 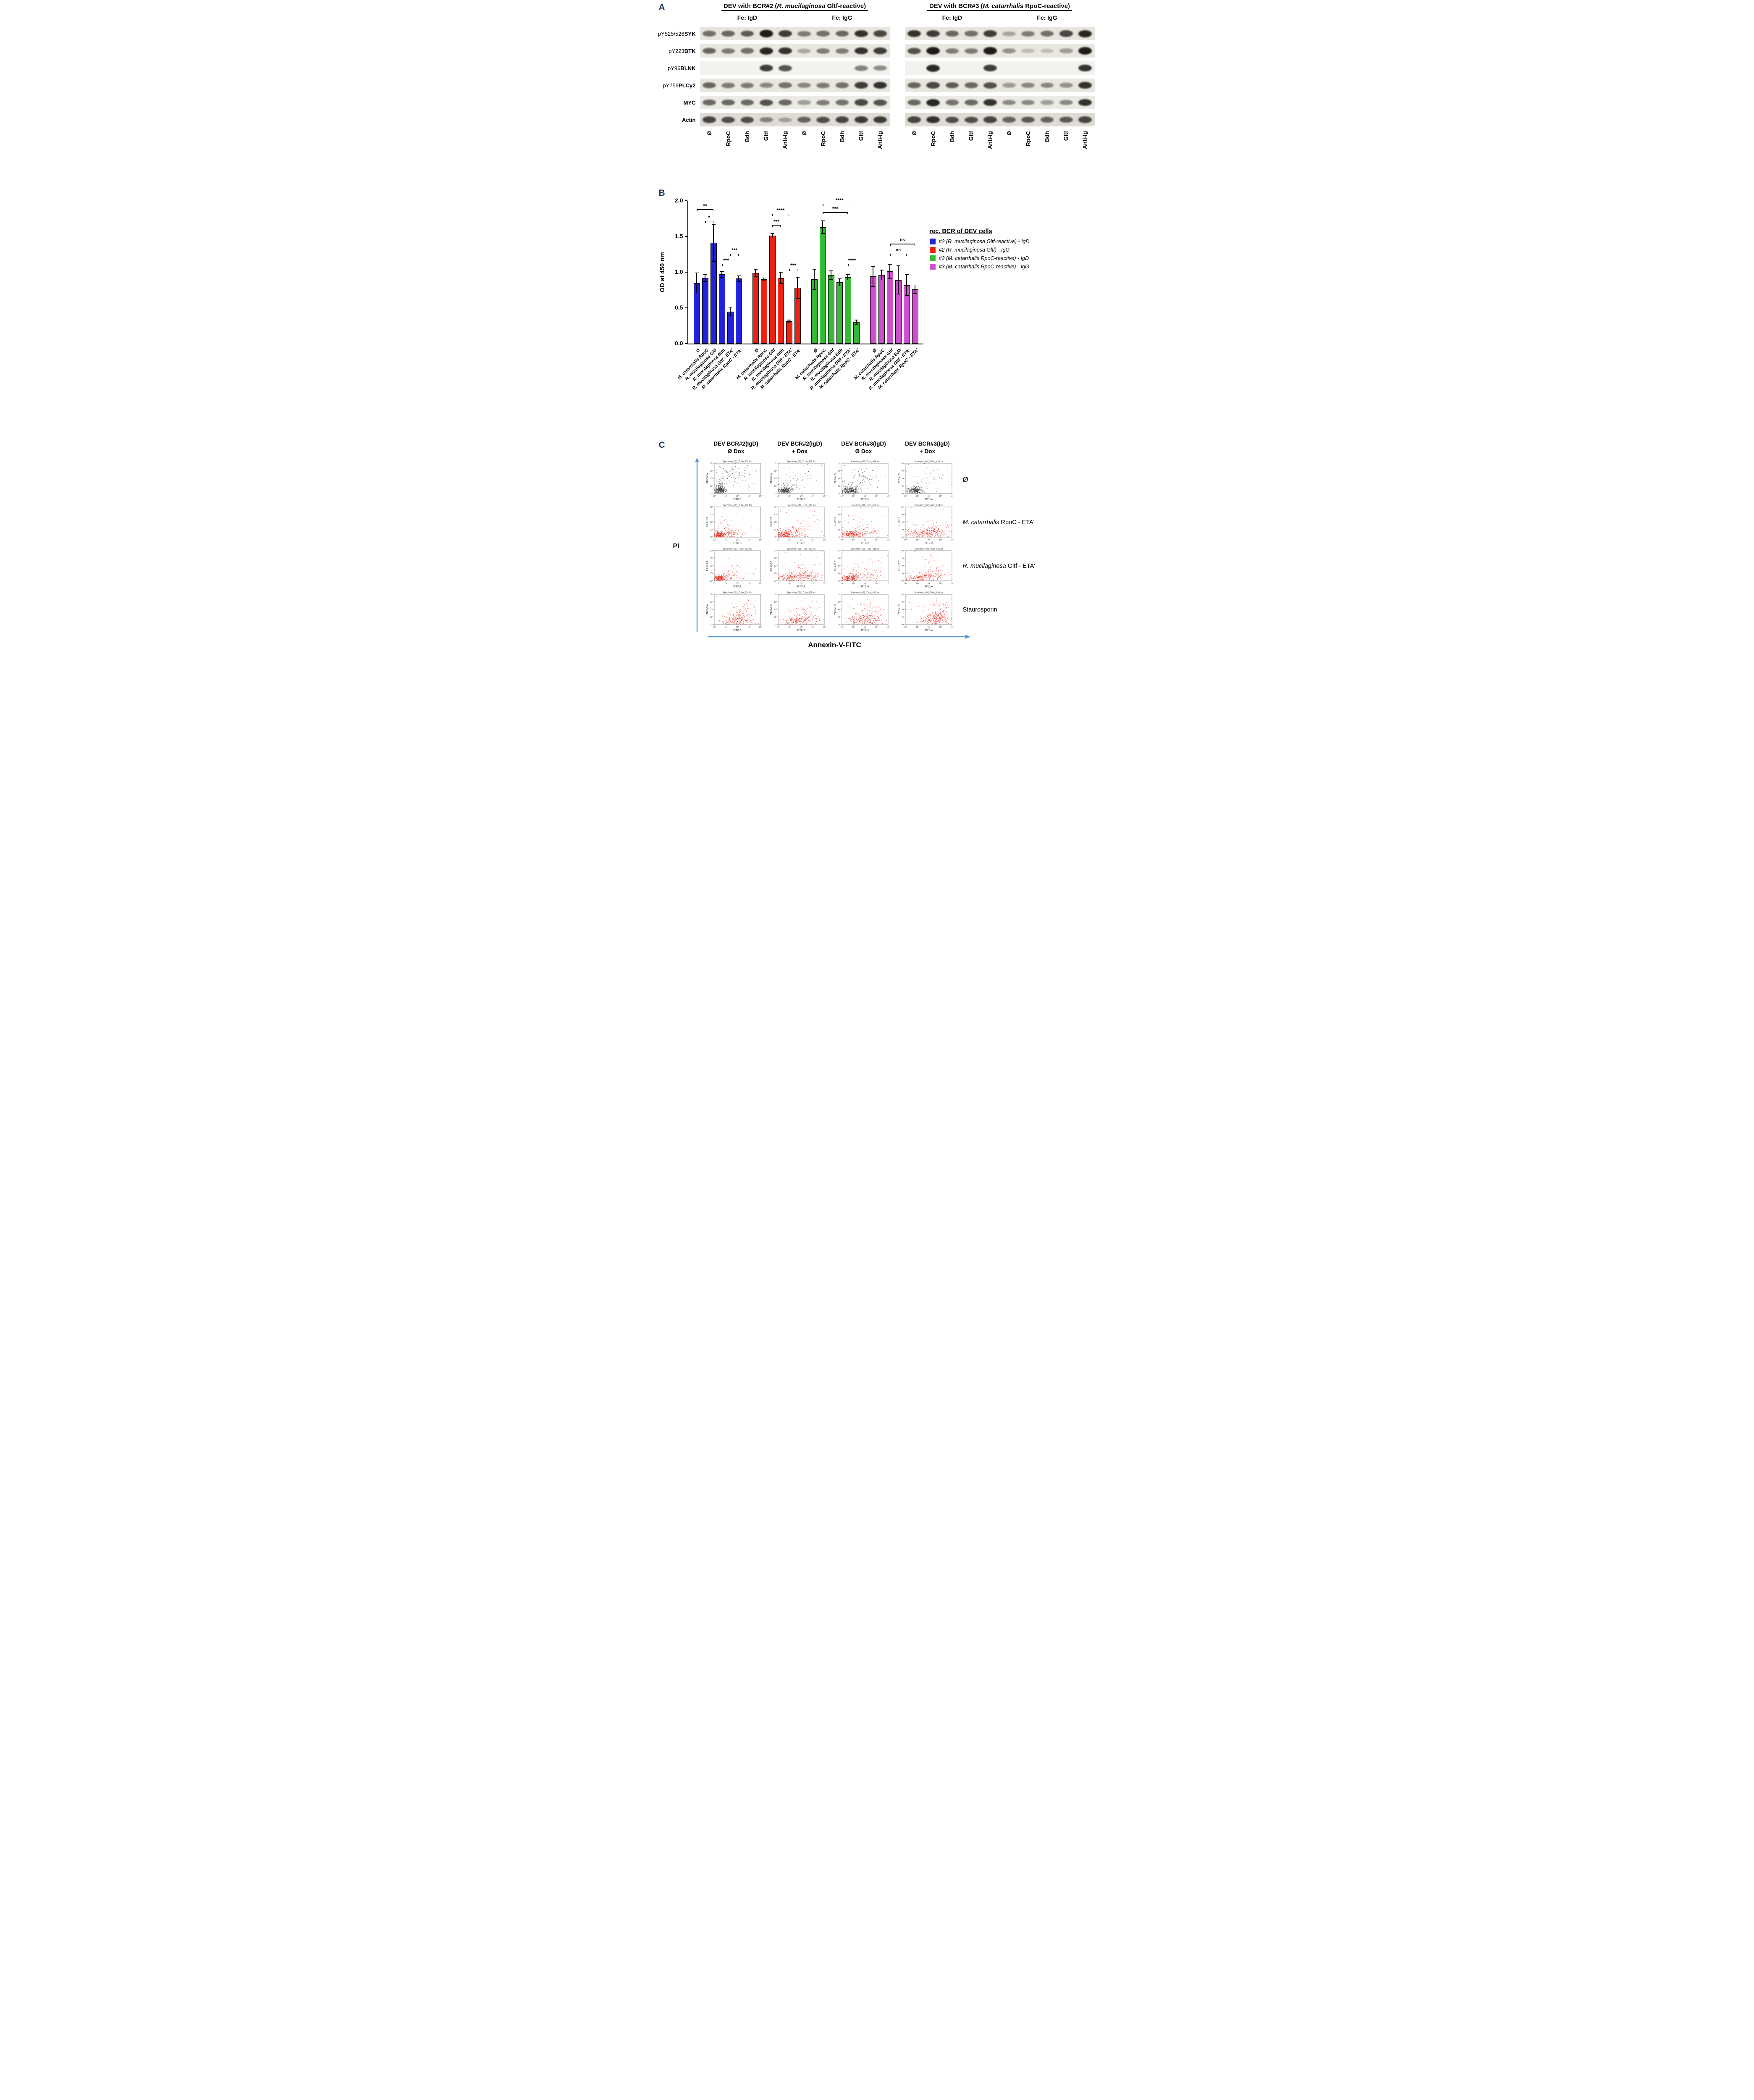 I want to click on y-tick-label: 0.0, so click(x=679, y=343).